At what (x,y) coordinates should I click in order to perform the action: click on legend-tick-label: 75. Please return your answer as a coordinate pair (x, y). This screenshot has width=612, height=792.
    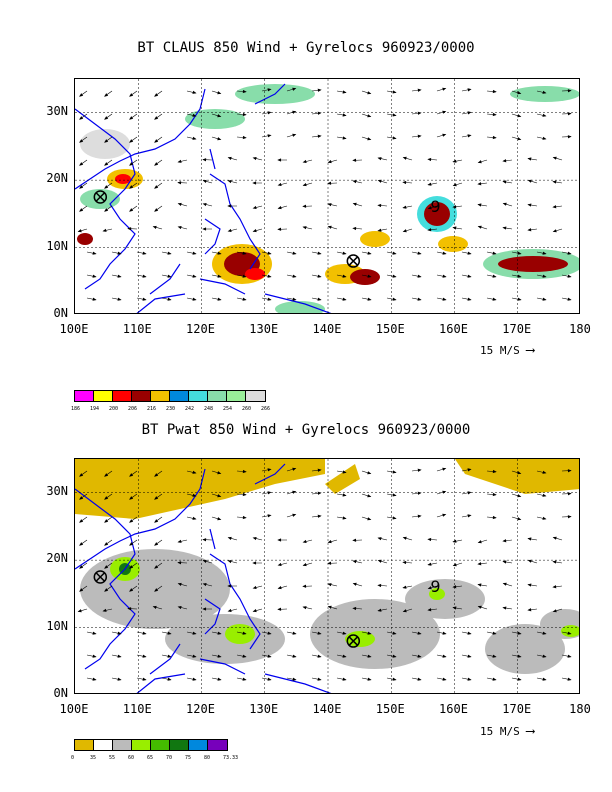
    Looking at the image, I should click on (188, 758).